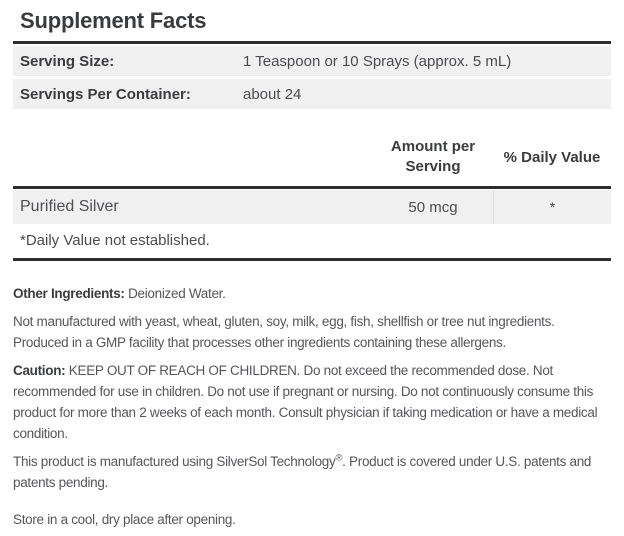 The height and width of the screenshot is (536, 624). What do you see at coordinates (433, 146) in the screenshot?
I see `amount-header-line1: Amount per` at bounding box center [433, 146].